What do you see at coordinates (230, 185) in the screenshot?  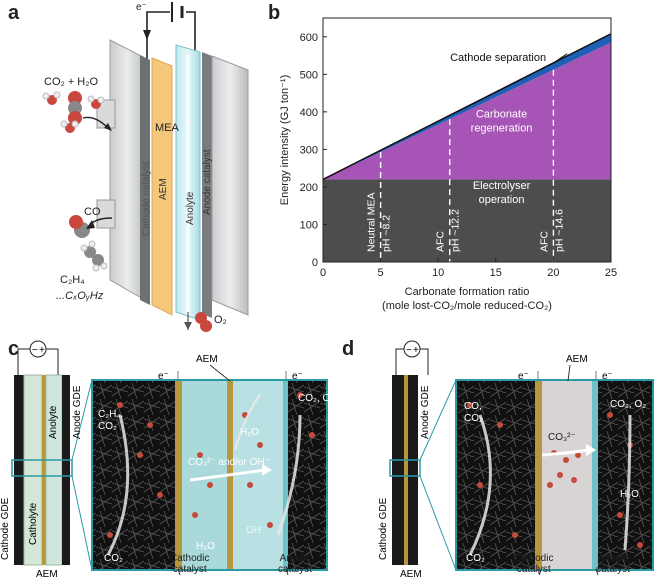 I see `anode-end-plate` at bounding box center [230, 185].